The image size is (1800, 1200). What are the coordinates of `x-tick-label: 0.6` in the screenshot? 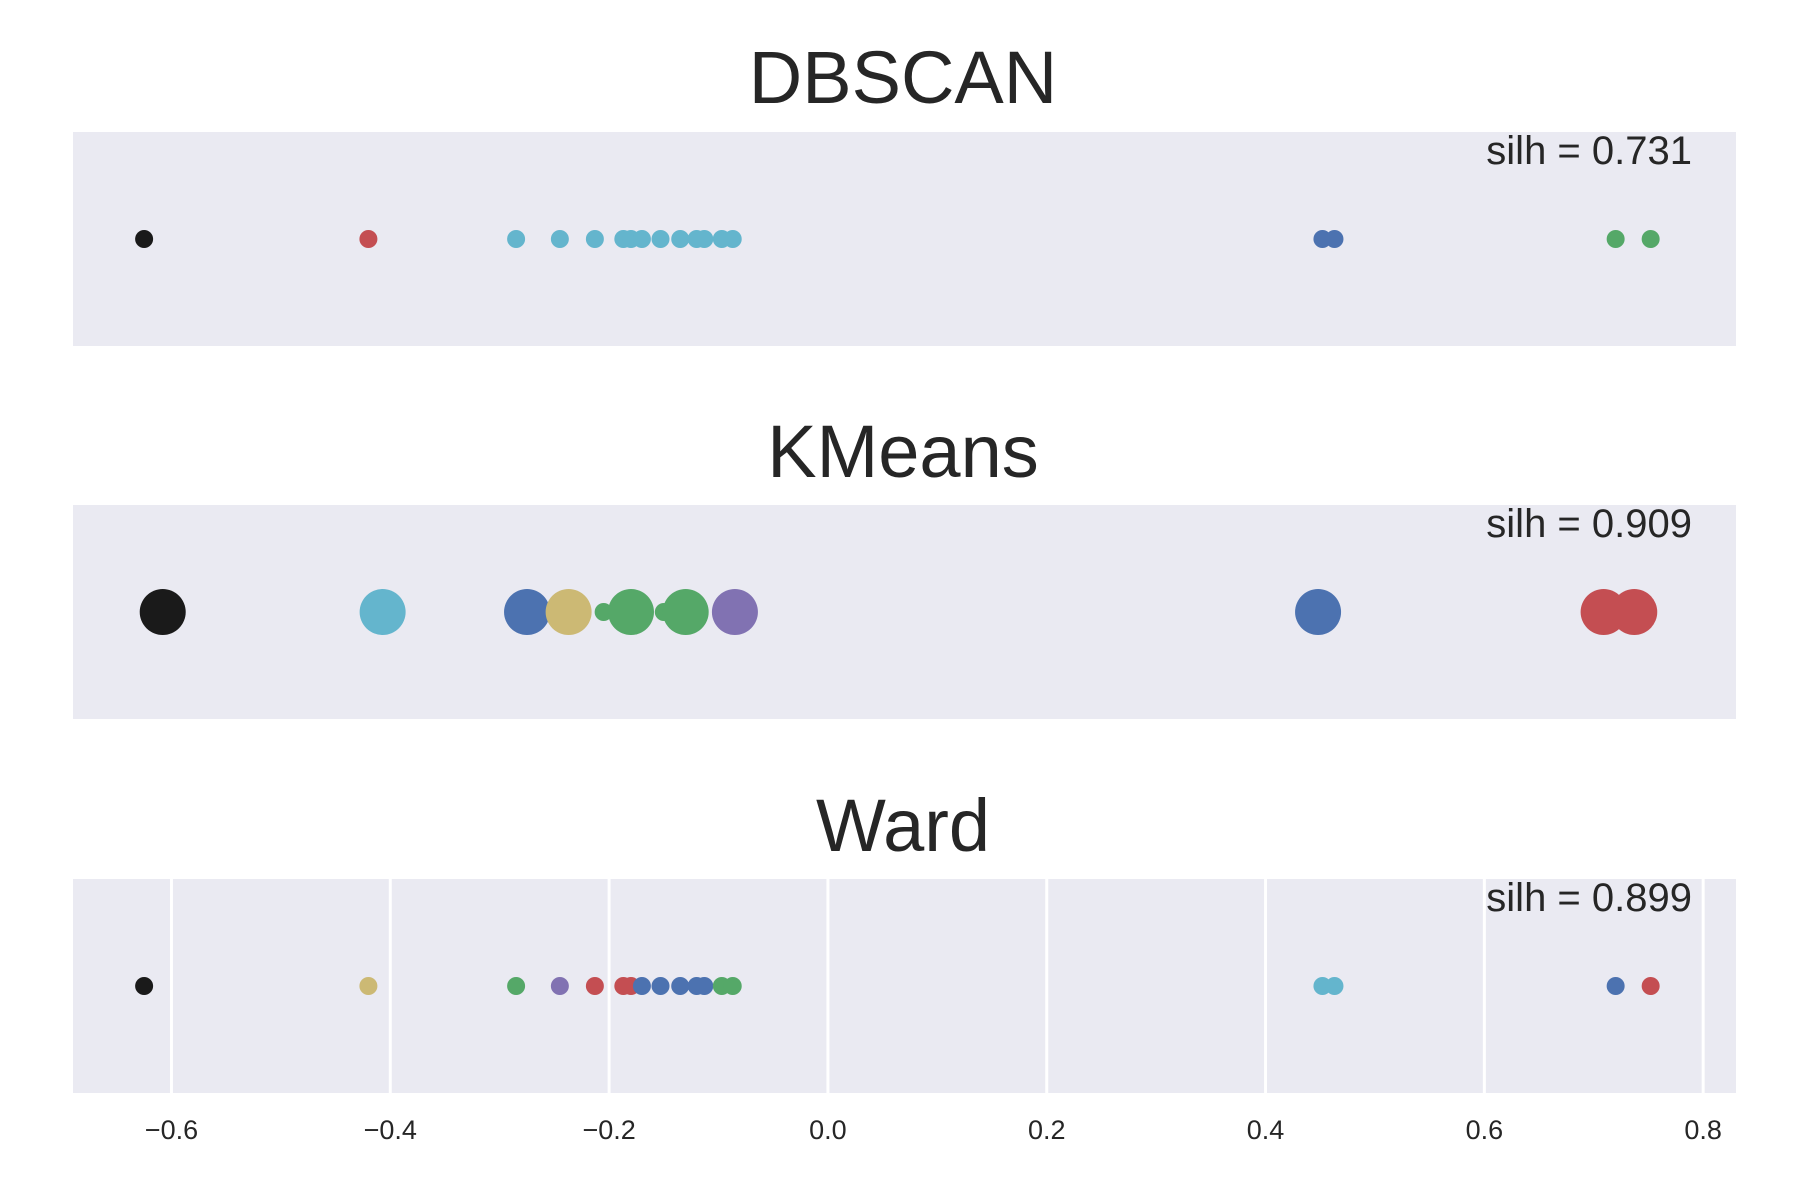 It's located at (1485, 1130).